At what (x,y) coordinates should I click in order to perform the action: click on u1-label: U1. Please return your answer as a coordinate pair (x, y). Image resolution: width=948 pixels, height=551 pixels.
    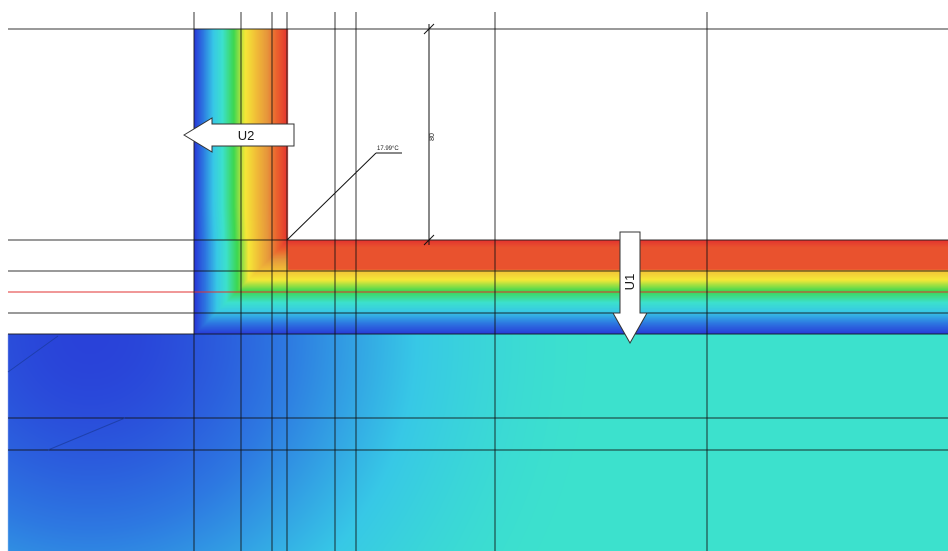
    Looking at the image, I should click on (629, 282).